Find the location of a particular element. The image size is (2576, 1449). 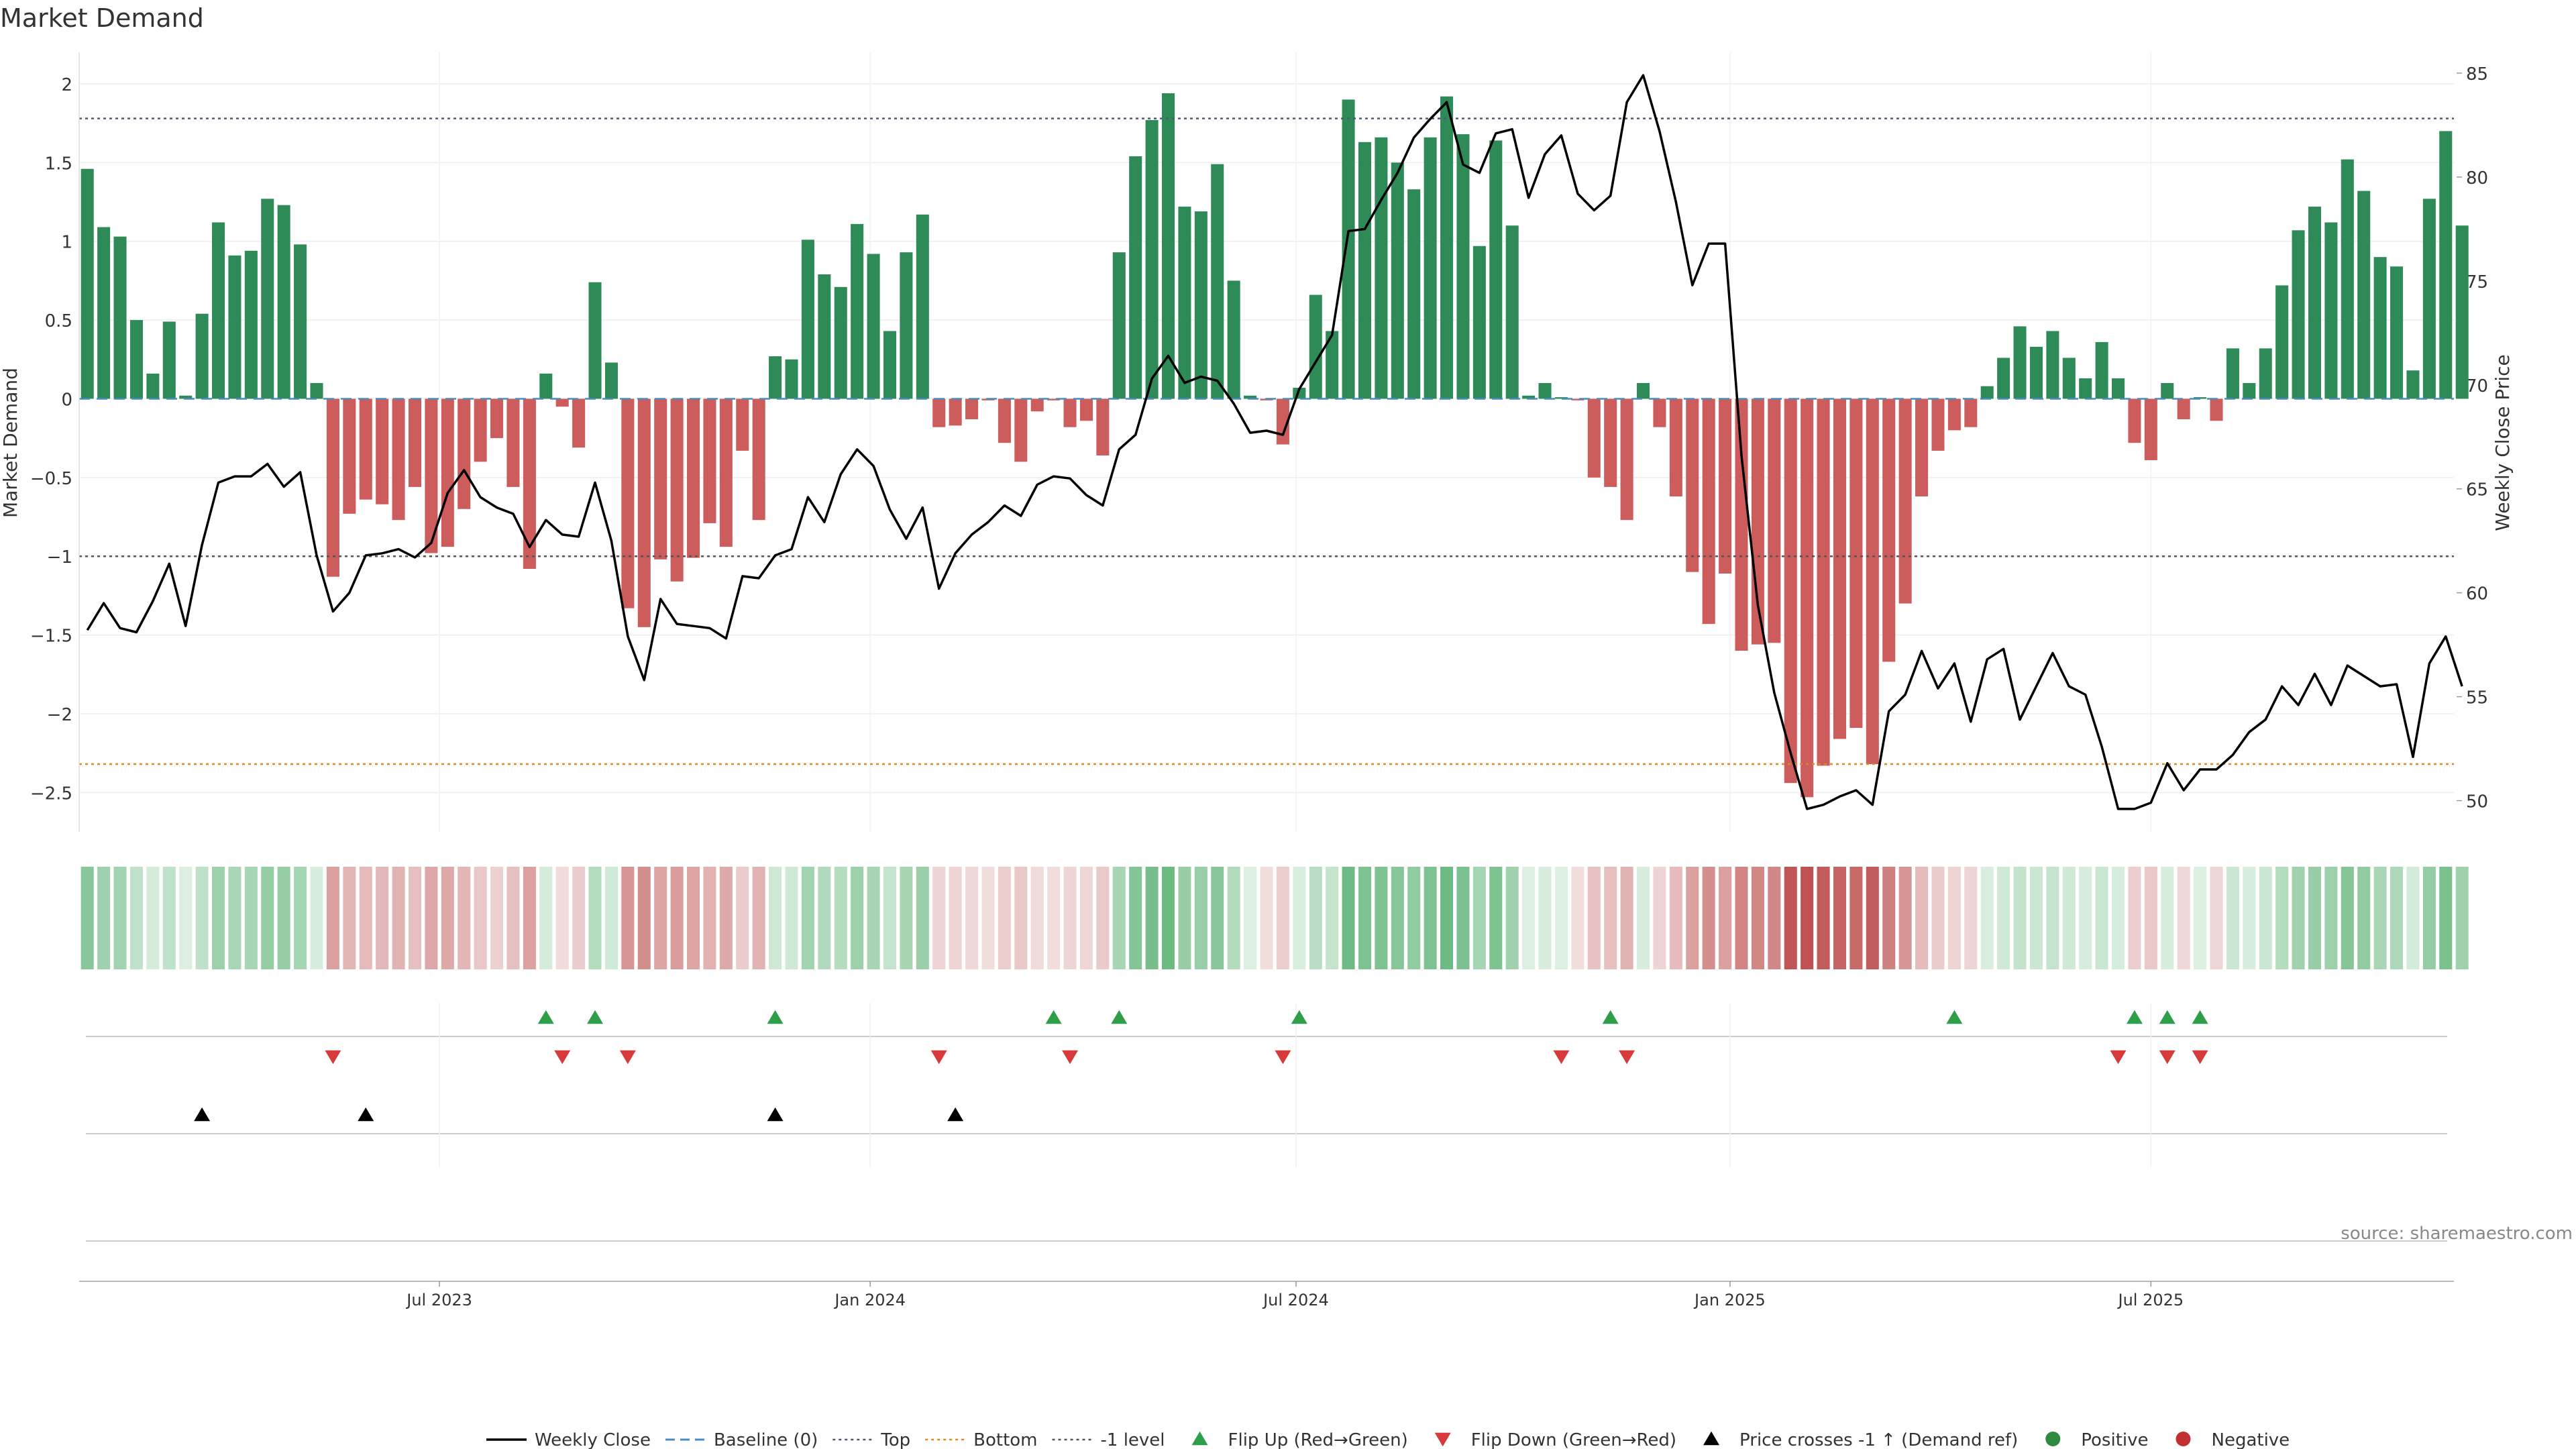

y-tick-label: 1 is located at coordinates (66, 243).